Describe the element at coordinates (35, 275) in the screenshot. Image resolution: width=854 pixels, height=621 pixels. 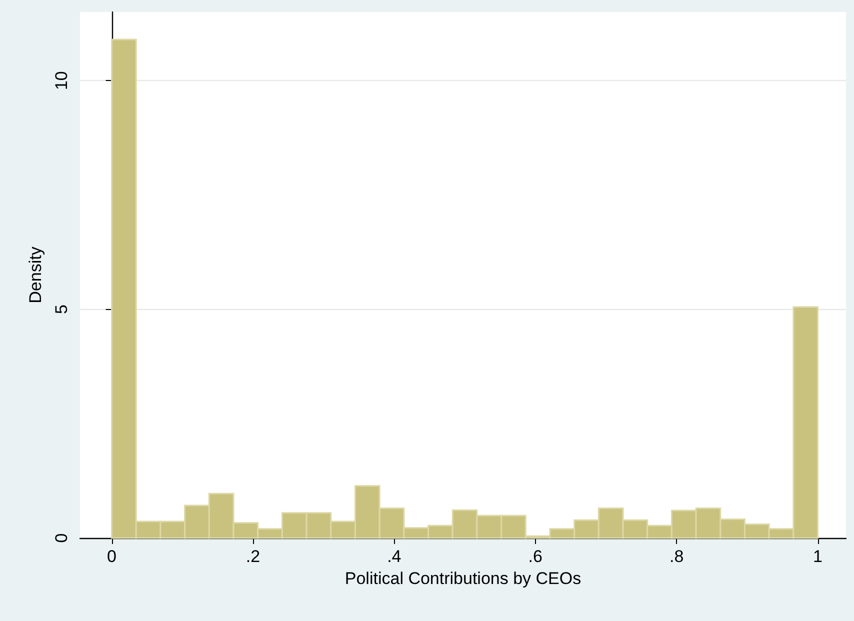
I see `y-axis-title: Density` at that location.